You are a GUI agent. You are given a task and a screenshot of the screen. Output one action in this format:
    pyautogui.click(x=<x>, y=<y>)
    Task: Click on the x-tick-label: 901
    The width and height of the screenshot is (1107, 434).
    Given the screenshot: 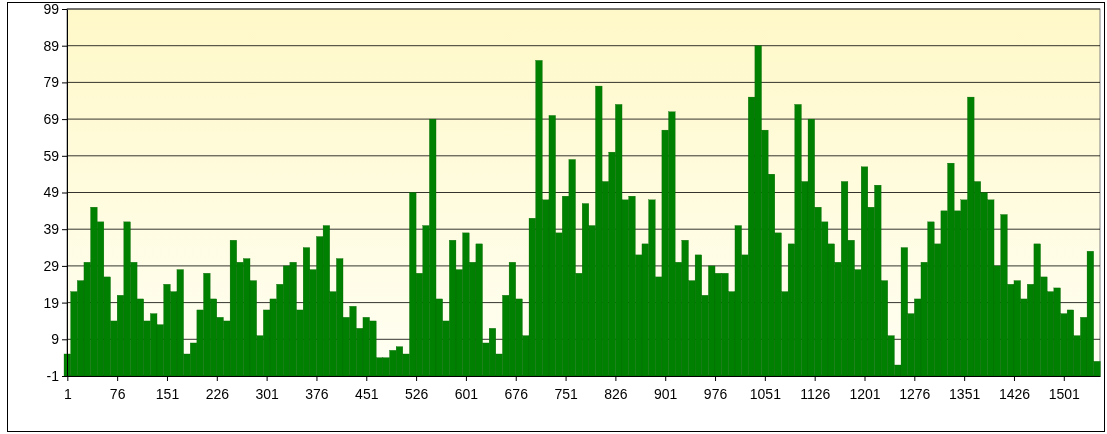 What is the action you would take?
    pyautogui.click(x=666, y=394)
    